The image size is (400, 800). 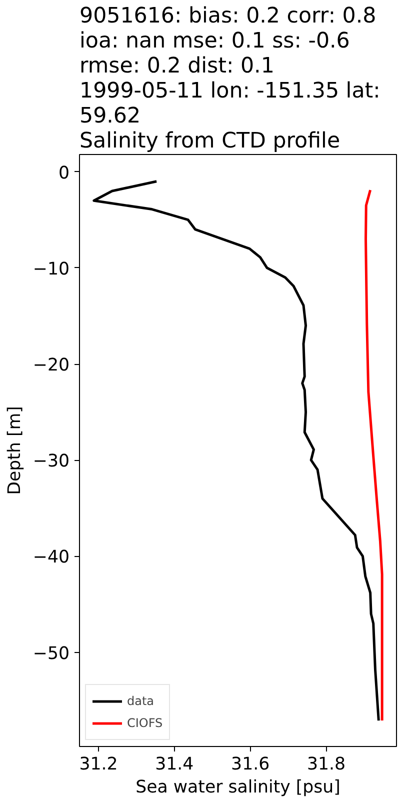 What do you see at coordinates (51, 462) in the screenshot?
I see `y-tick-label: −30` at bounding box center [51, 462].